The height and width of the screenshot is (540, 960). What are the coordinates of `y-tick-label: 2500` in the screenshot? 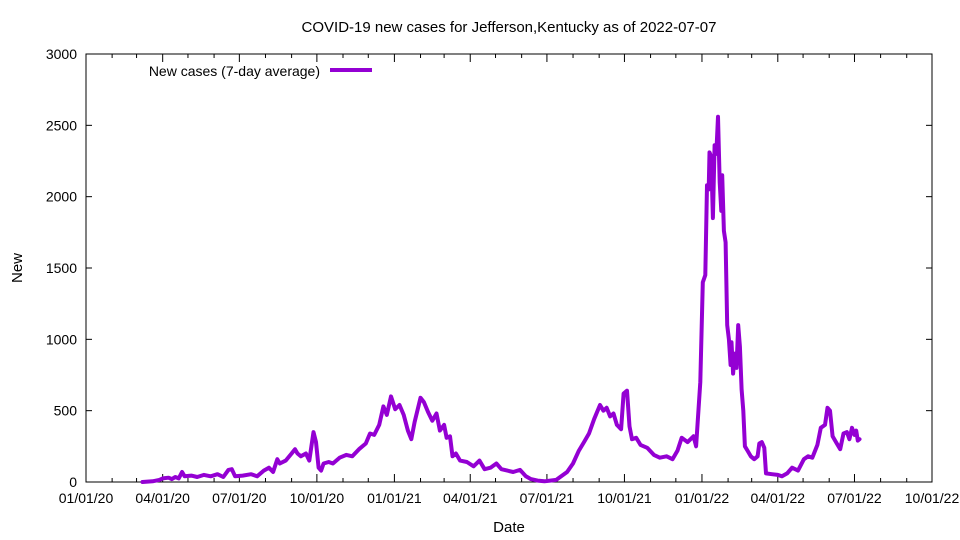 It's located at (61, 125).